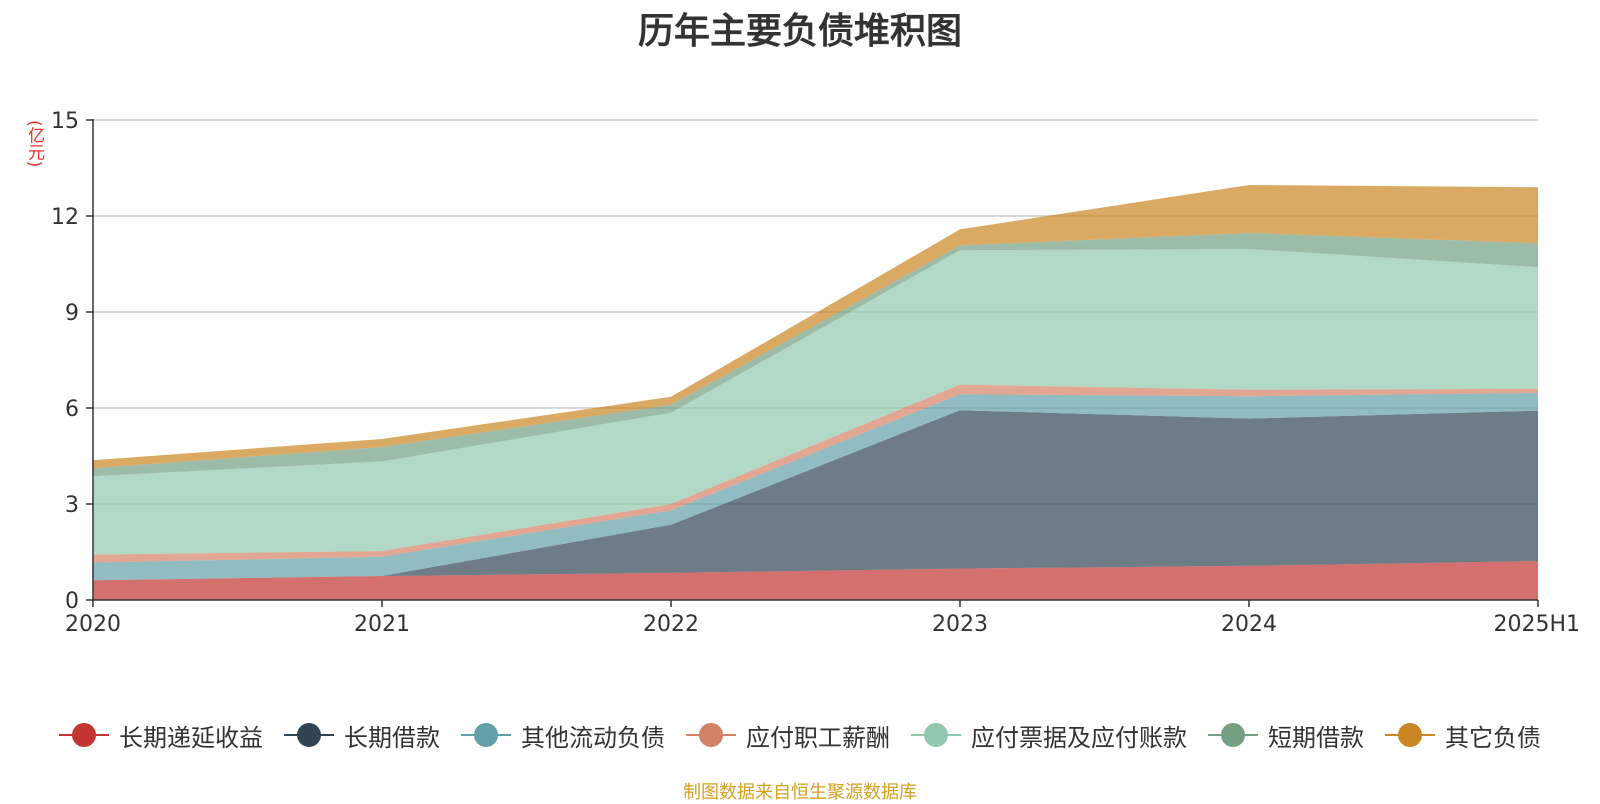 The image size is (1600, 804). I want to click on legend-item: 长期借款, so click(362, 735).